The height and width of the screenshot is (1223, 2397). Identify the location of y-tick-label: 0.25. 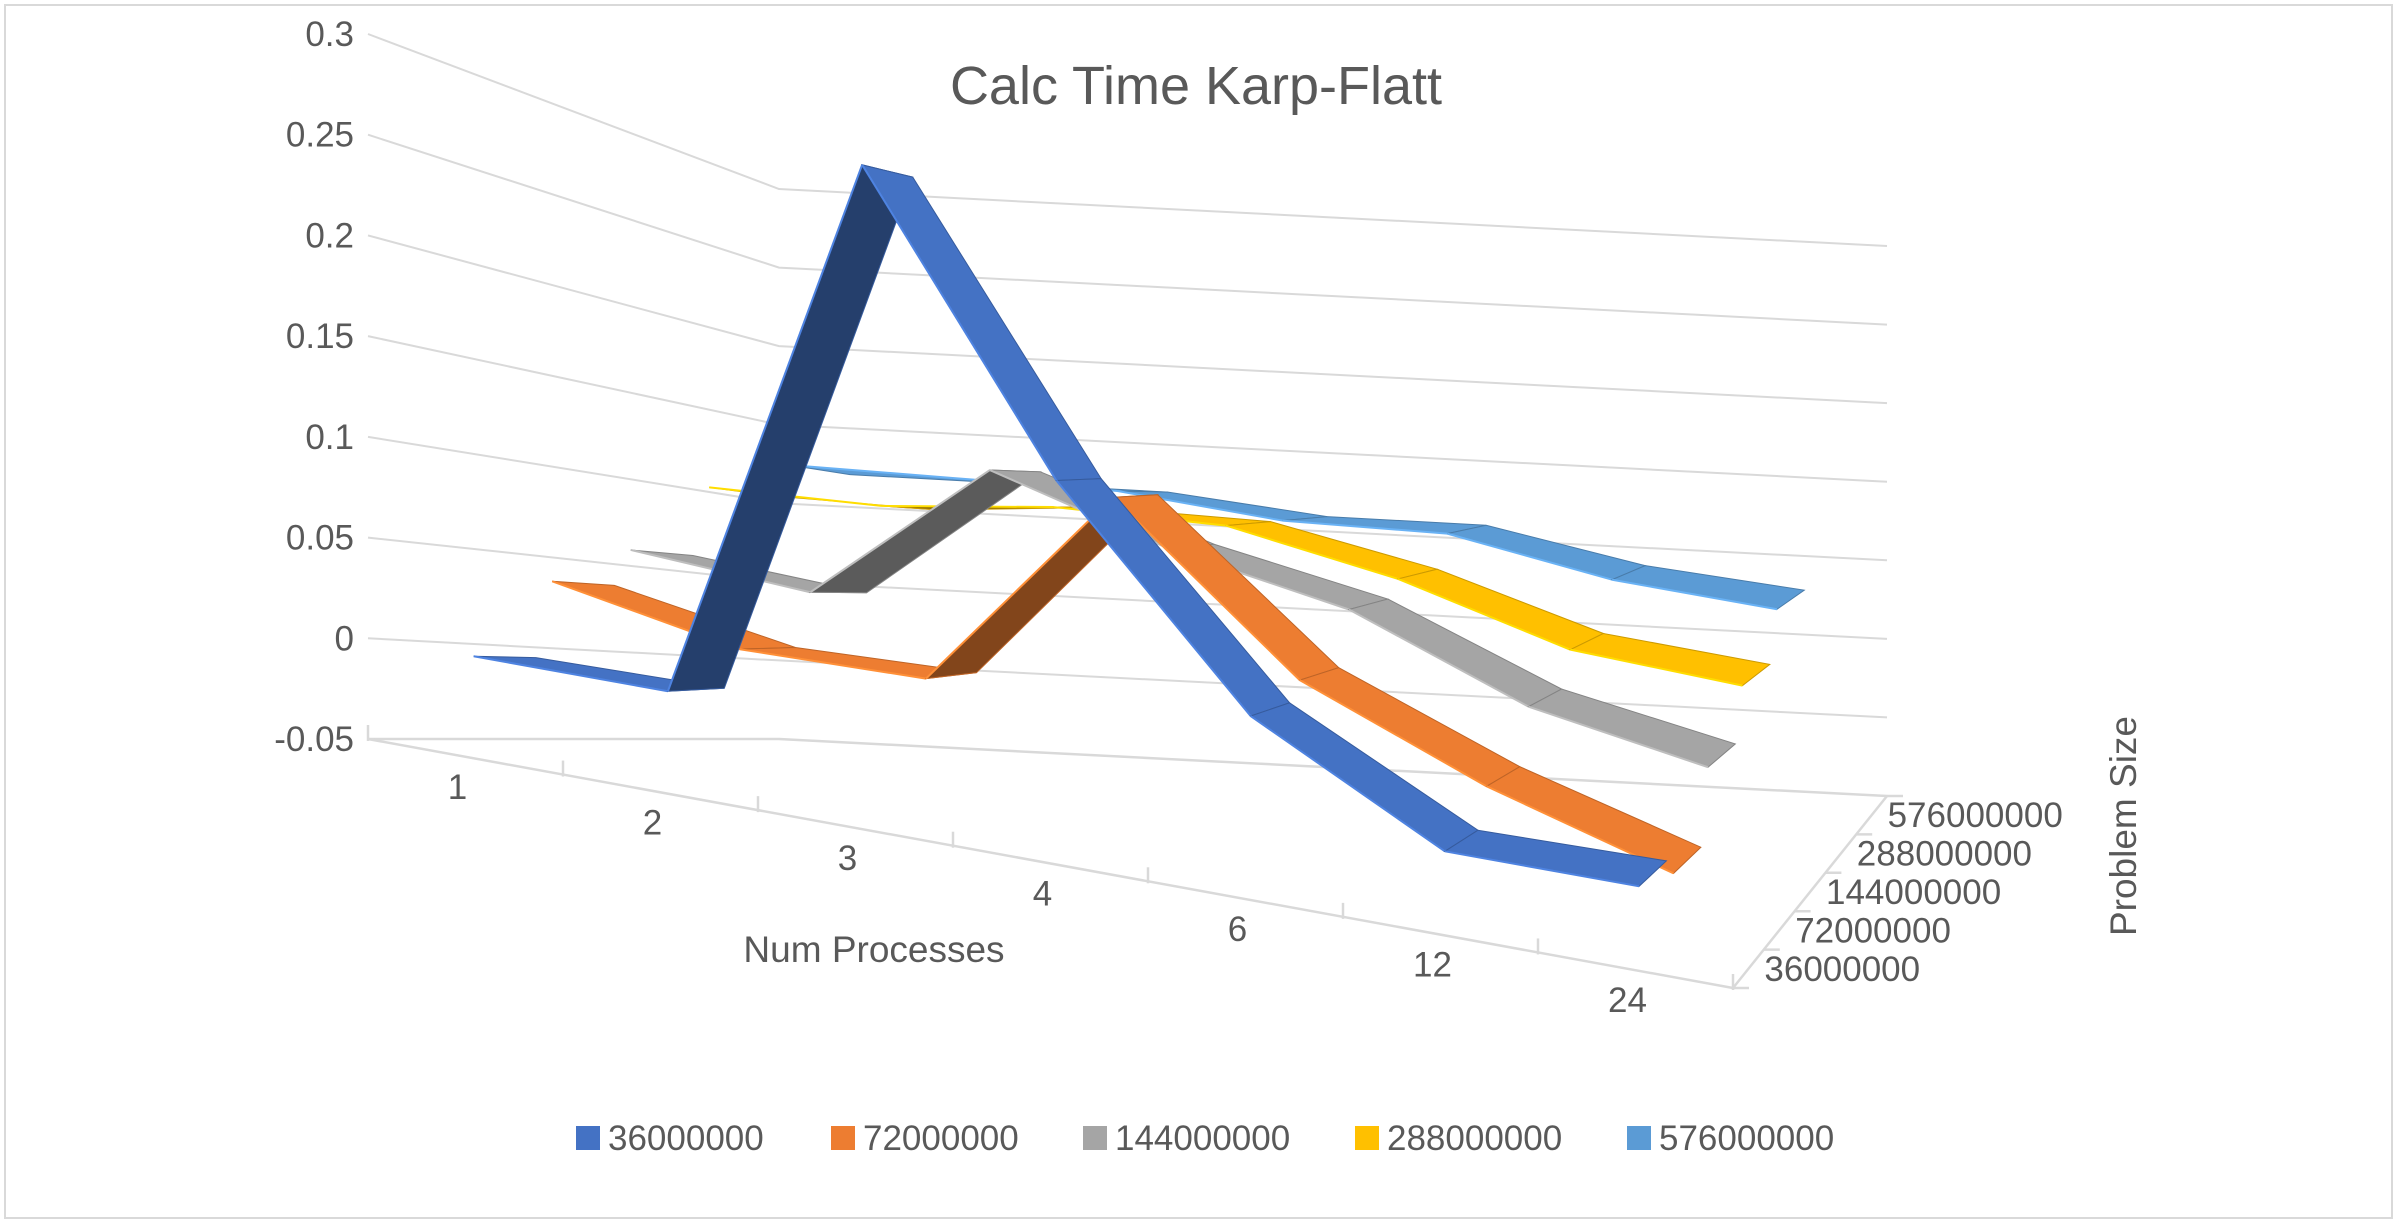
(320, 135).